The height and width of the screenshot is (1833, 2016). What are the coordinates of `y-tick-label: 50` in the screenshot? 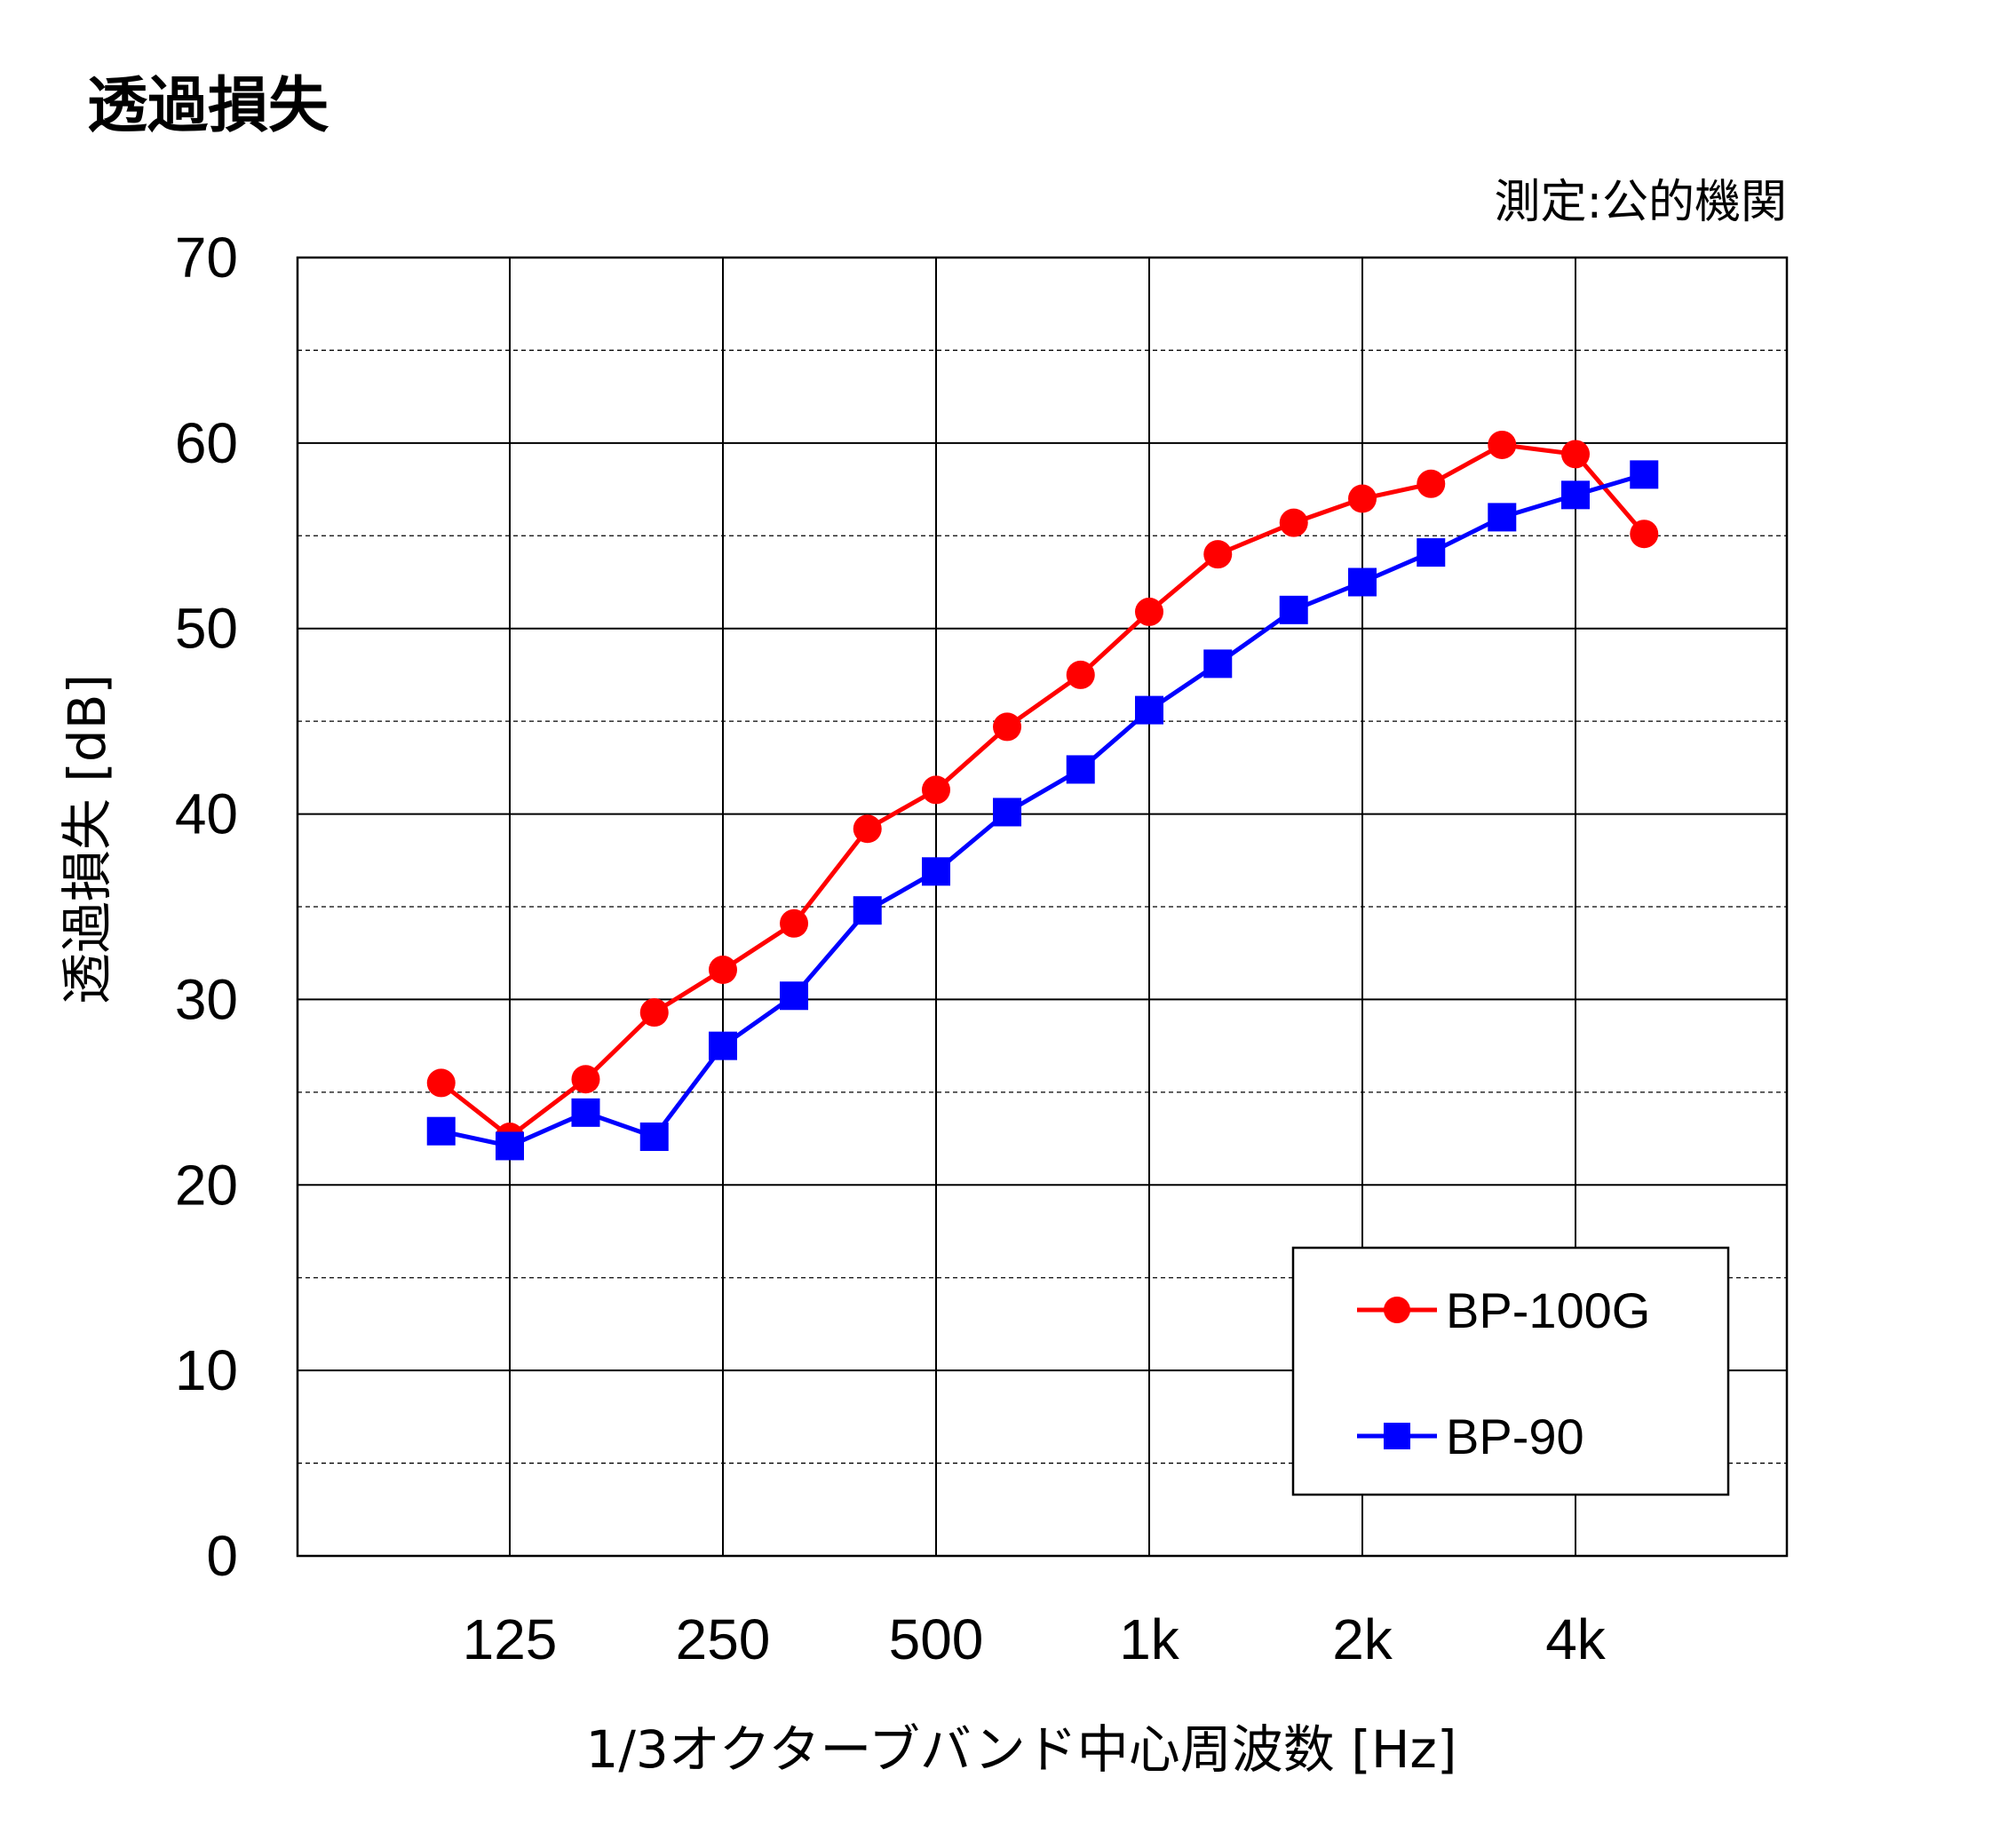 It's located at (206, 629).